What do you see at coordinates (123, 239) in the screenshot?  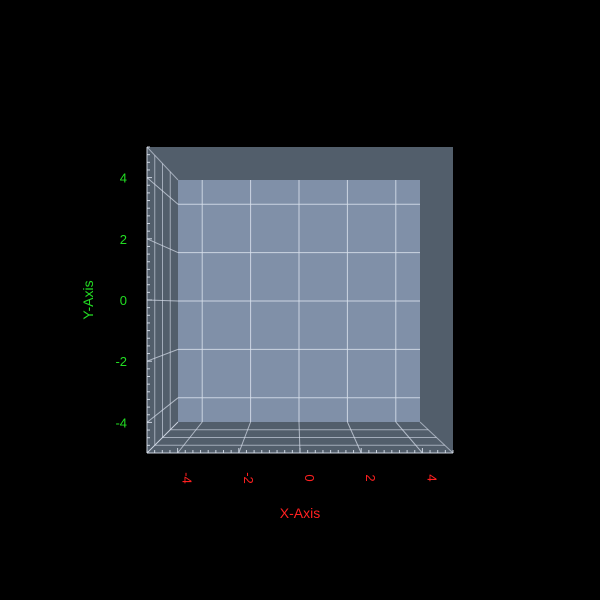 I see `y-tick-label: 2` at bounding box center [123, 239].